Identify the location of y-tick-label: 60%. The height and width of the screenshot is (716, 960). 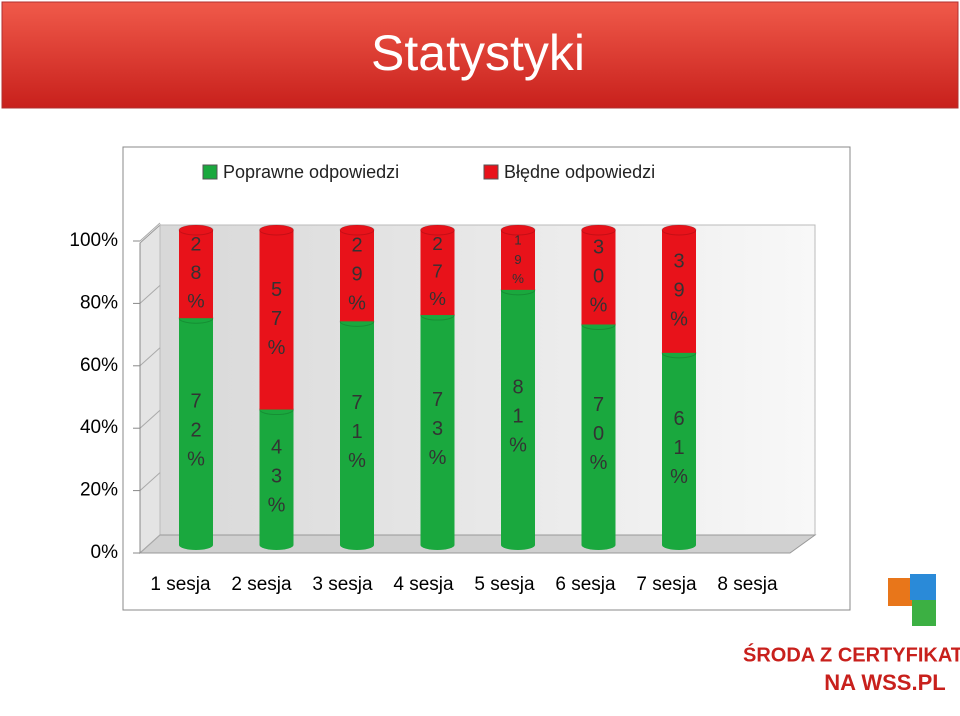
(99, 365).